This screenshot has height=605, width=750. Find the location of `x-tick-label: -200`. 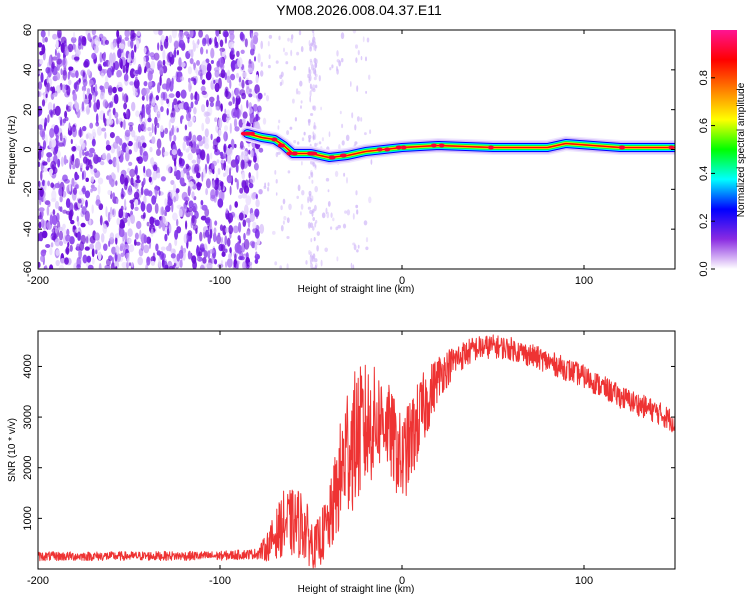

x-tick-label: -200 is located at coordinates (38, 281).